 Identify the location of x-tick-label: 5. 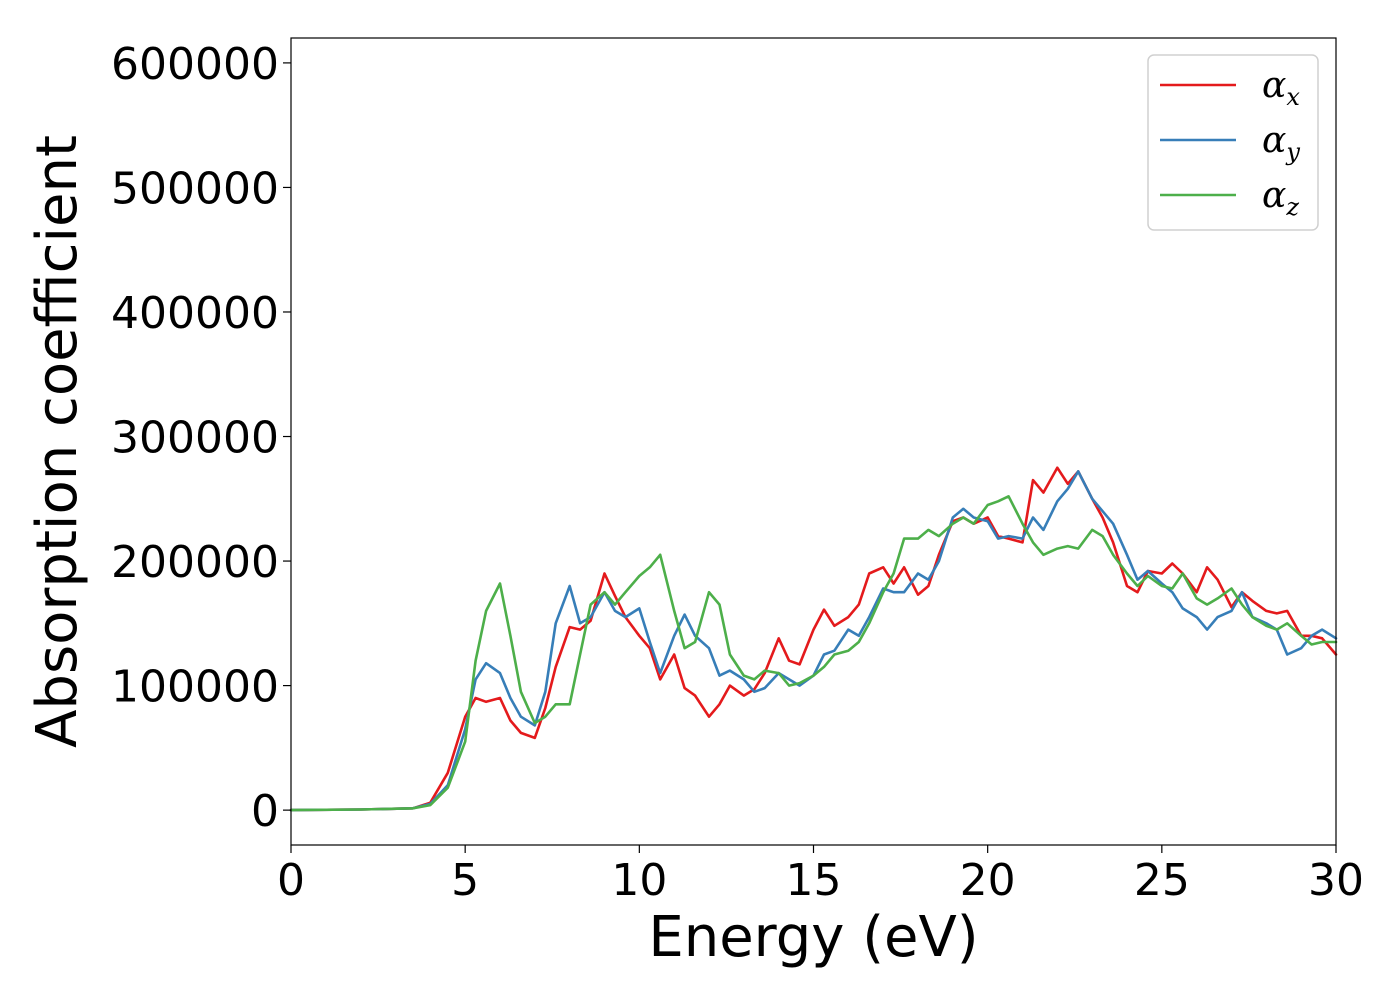
(465, 880).